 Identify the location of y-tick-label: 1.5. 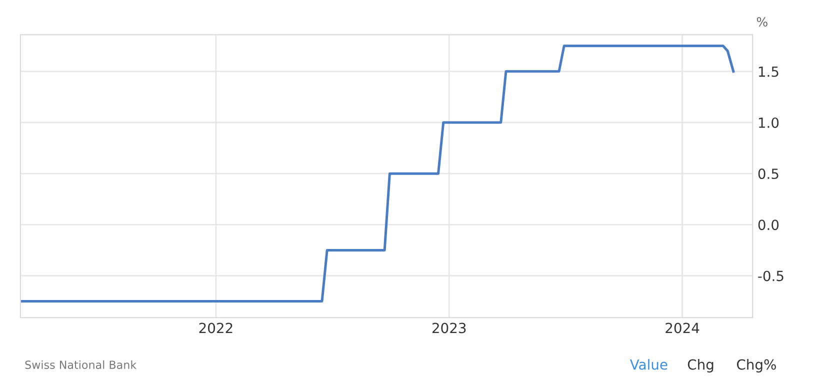
(768, 71).